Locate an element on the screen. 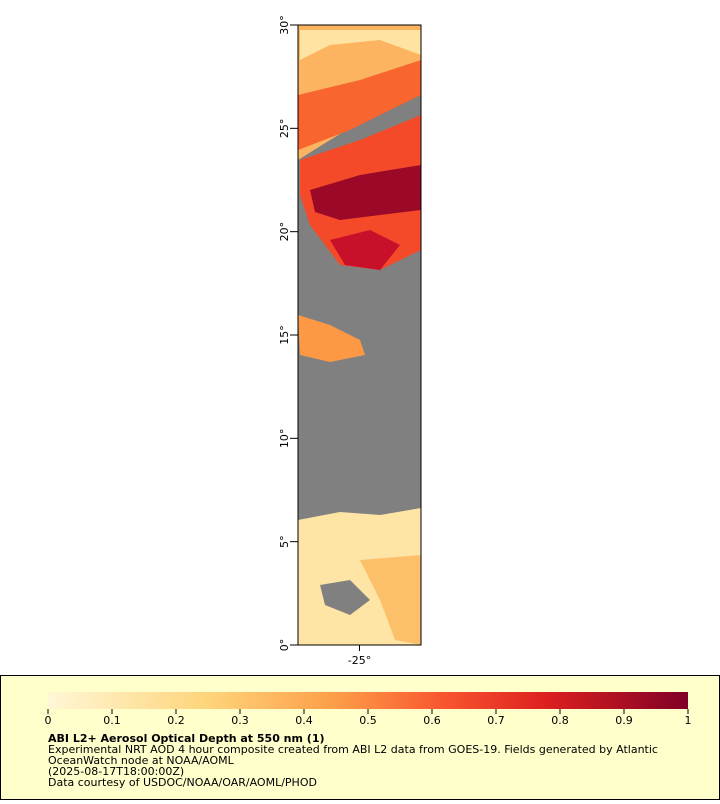 The height and width of the screenshot is (804, 720). y-tick-label: 10° is located at coordinates (284, 439).